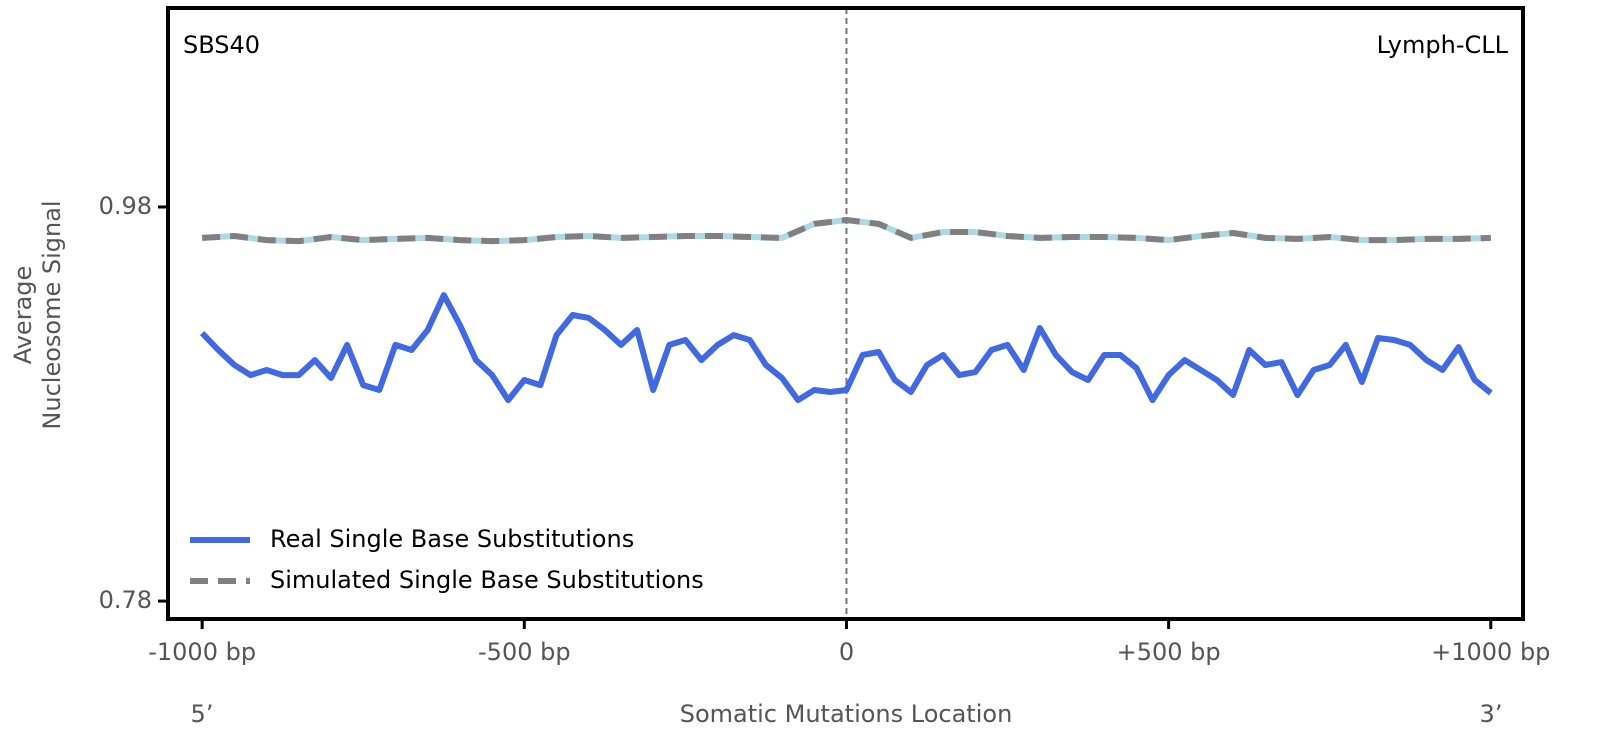 This screenshot has height=756, width=1603. What do you see at coordinates (846, 714) in the screenshot?
I see `x-axis-label: Somatic Mutations Location` at bounding box center [846, 714].